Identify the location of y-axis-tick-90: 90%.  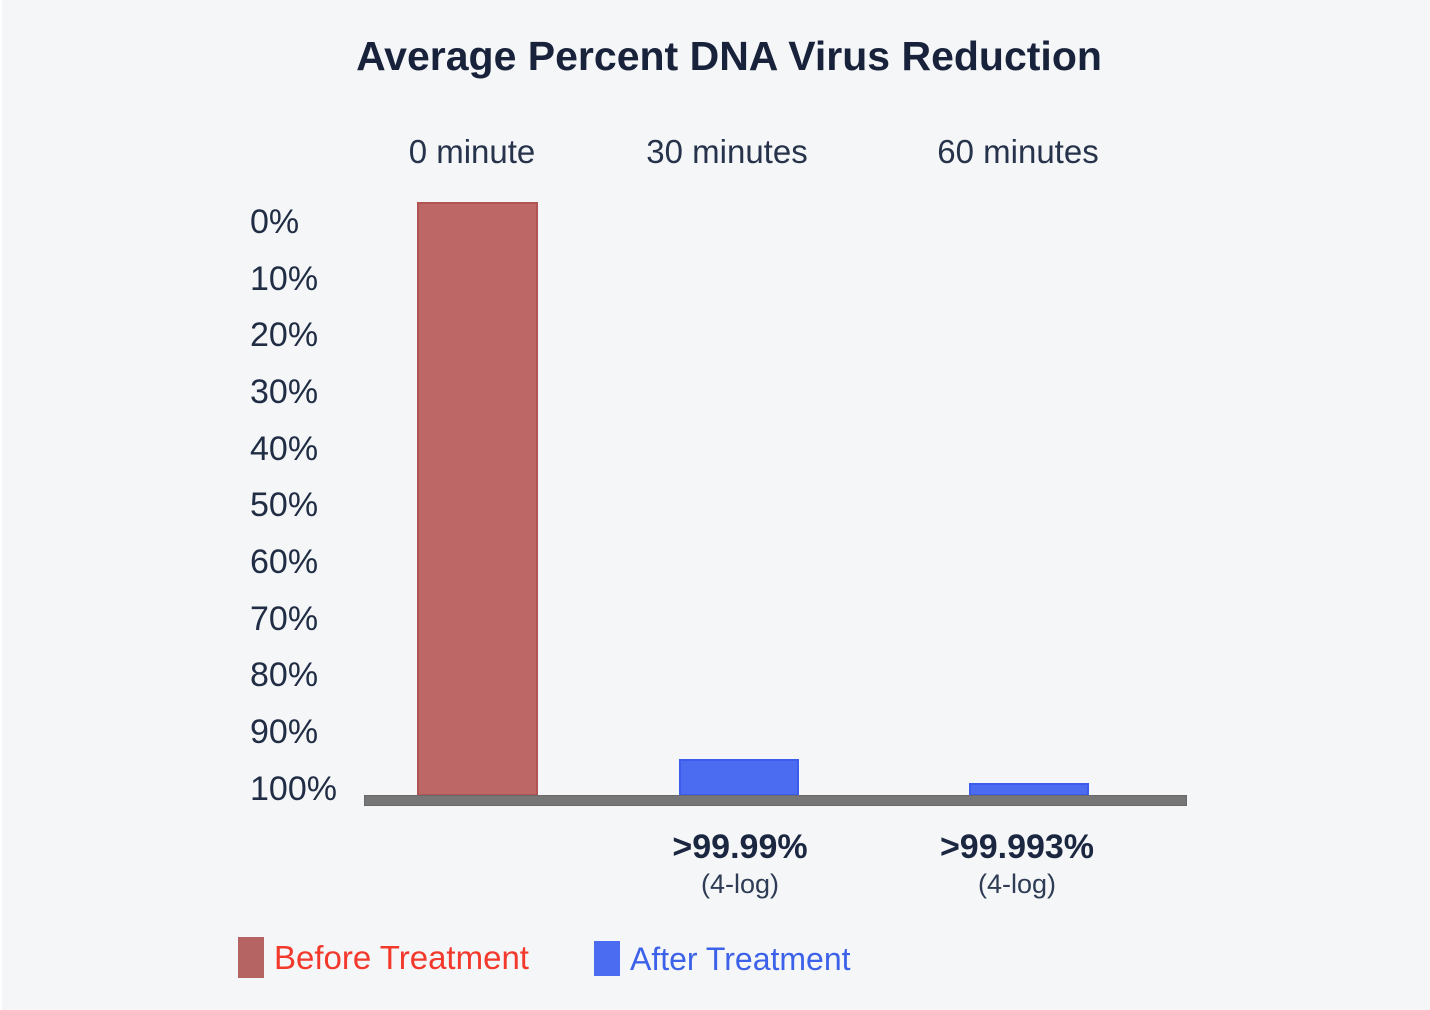
(284, 732).